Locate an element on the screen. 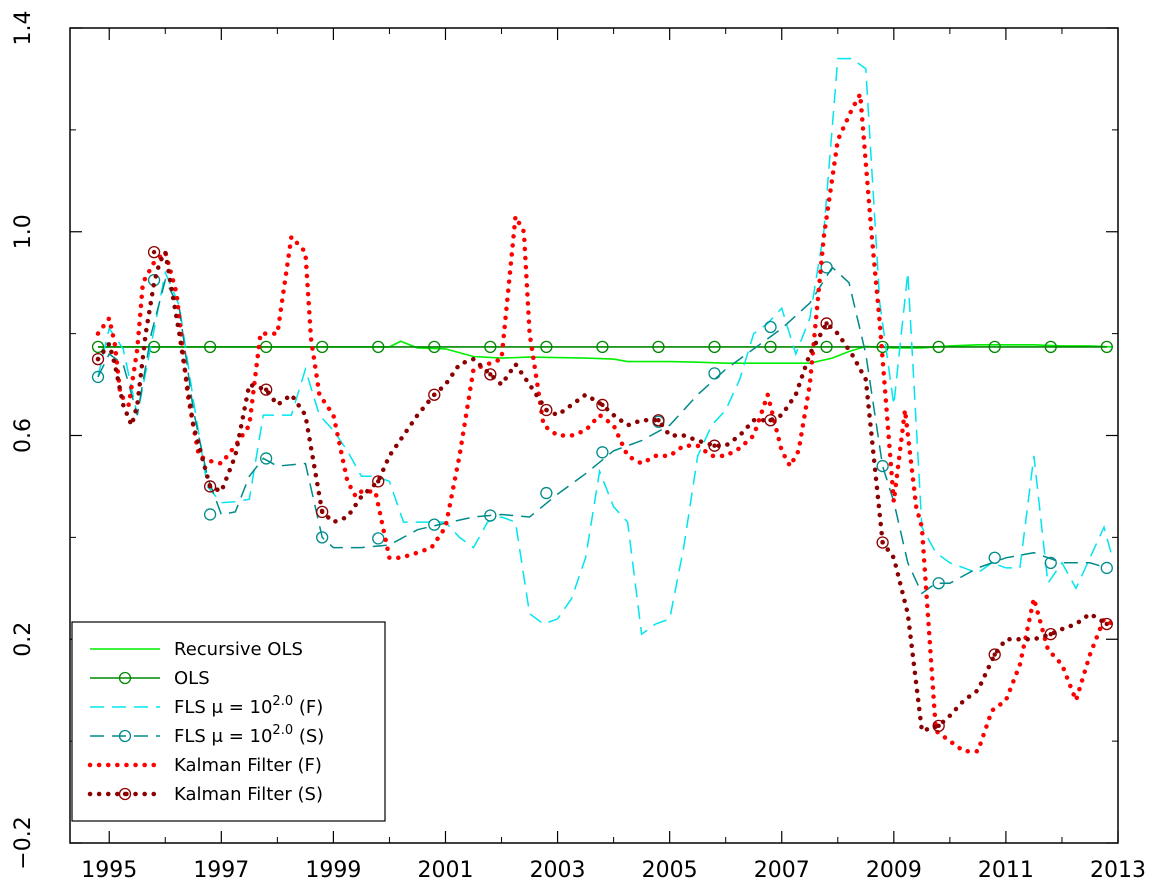 This screenshot has height=890, width=1164. legend-label: FLS μ = 102.0 (F) is located at coordinates (248, 706).